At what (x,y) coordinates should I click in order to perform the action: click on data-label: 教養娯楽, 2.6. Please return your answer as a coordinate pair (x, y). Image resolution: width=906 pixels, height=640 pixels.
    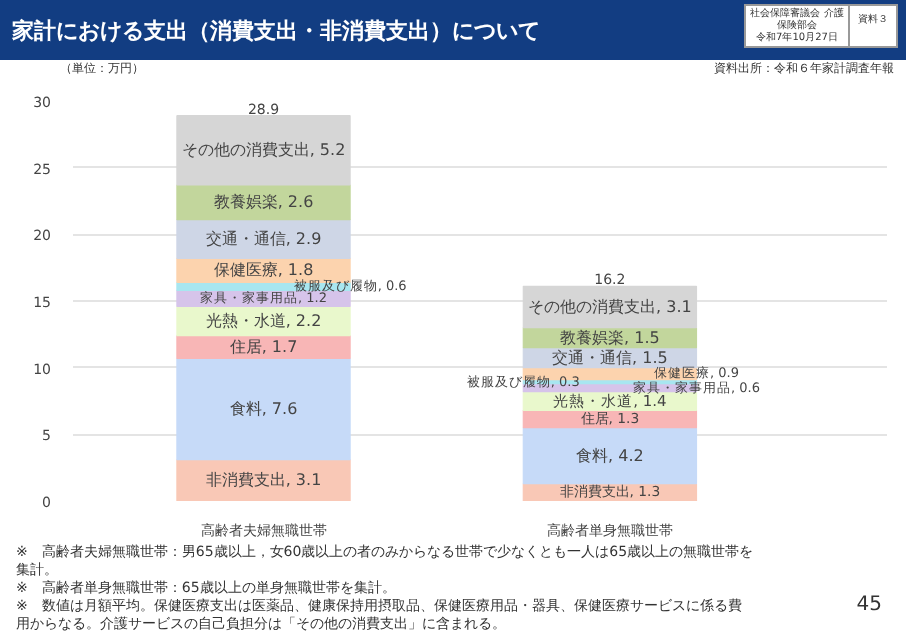
    Looking at the image, I should click on (263, 202).